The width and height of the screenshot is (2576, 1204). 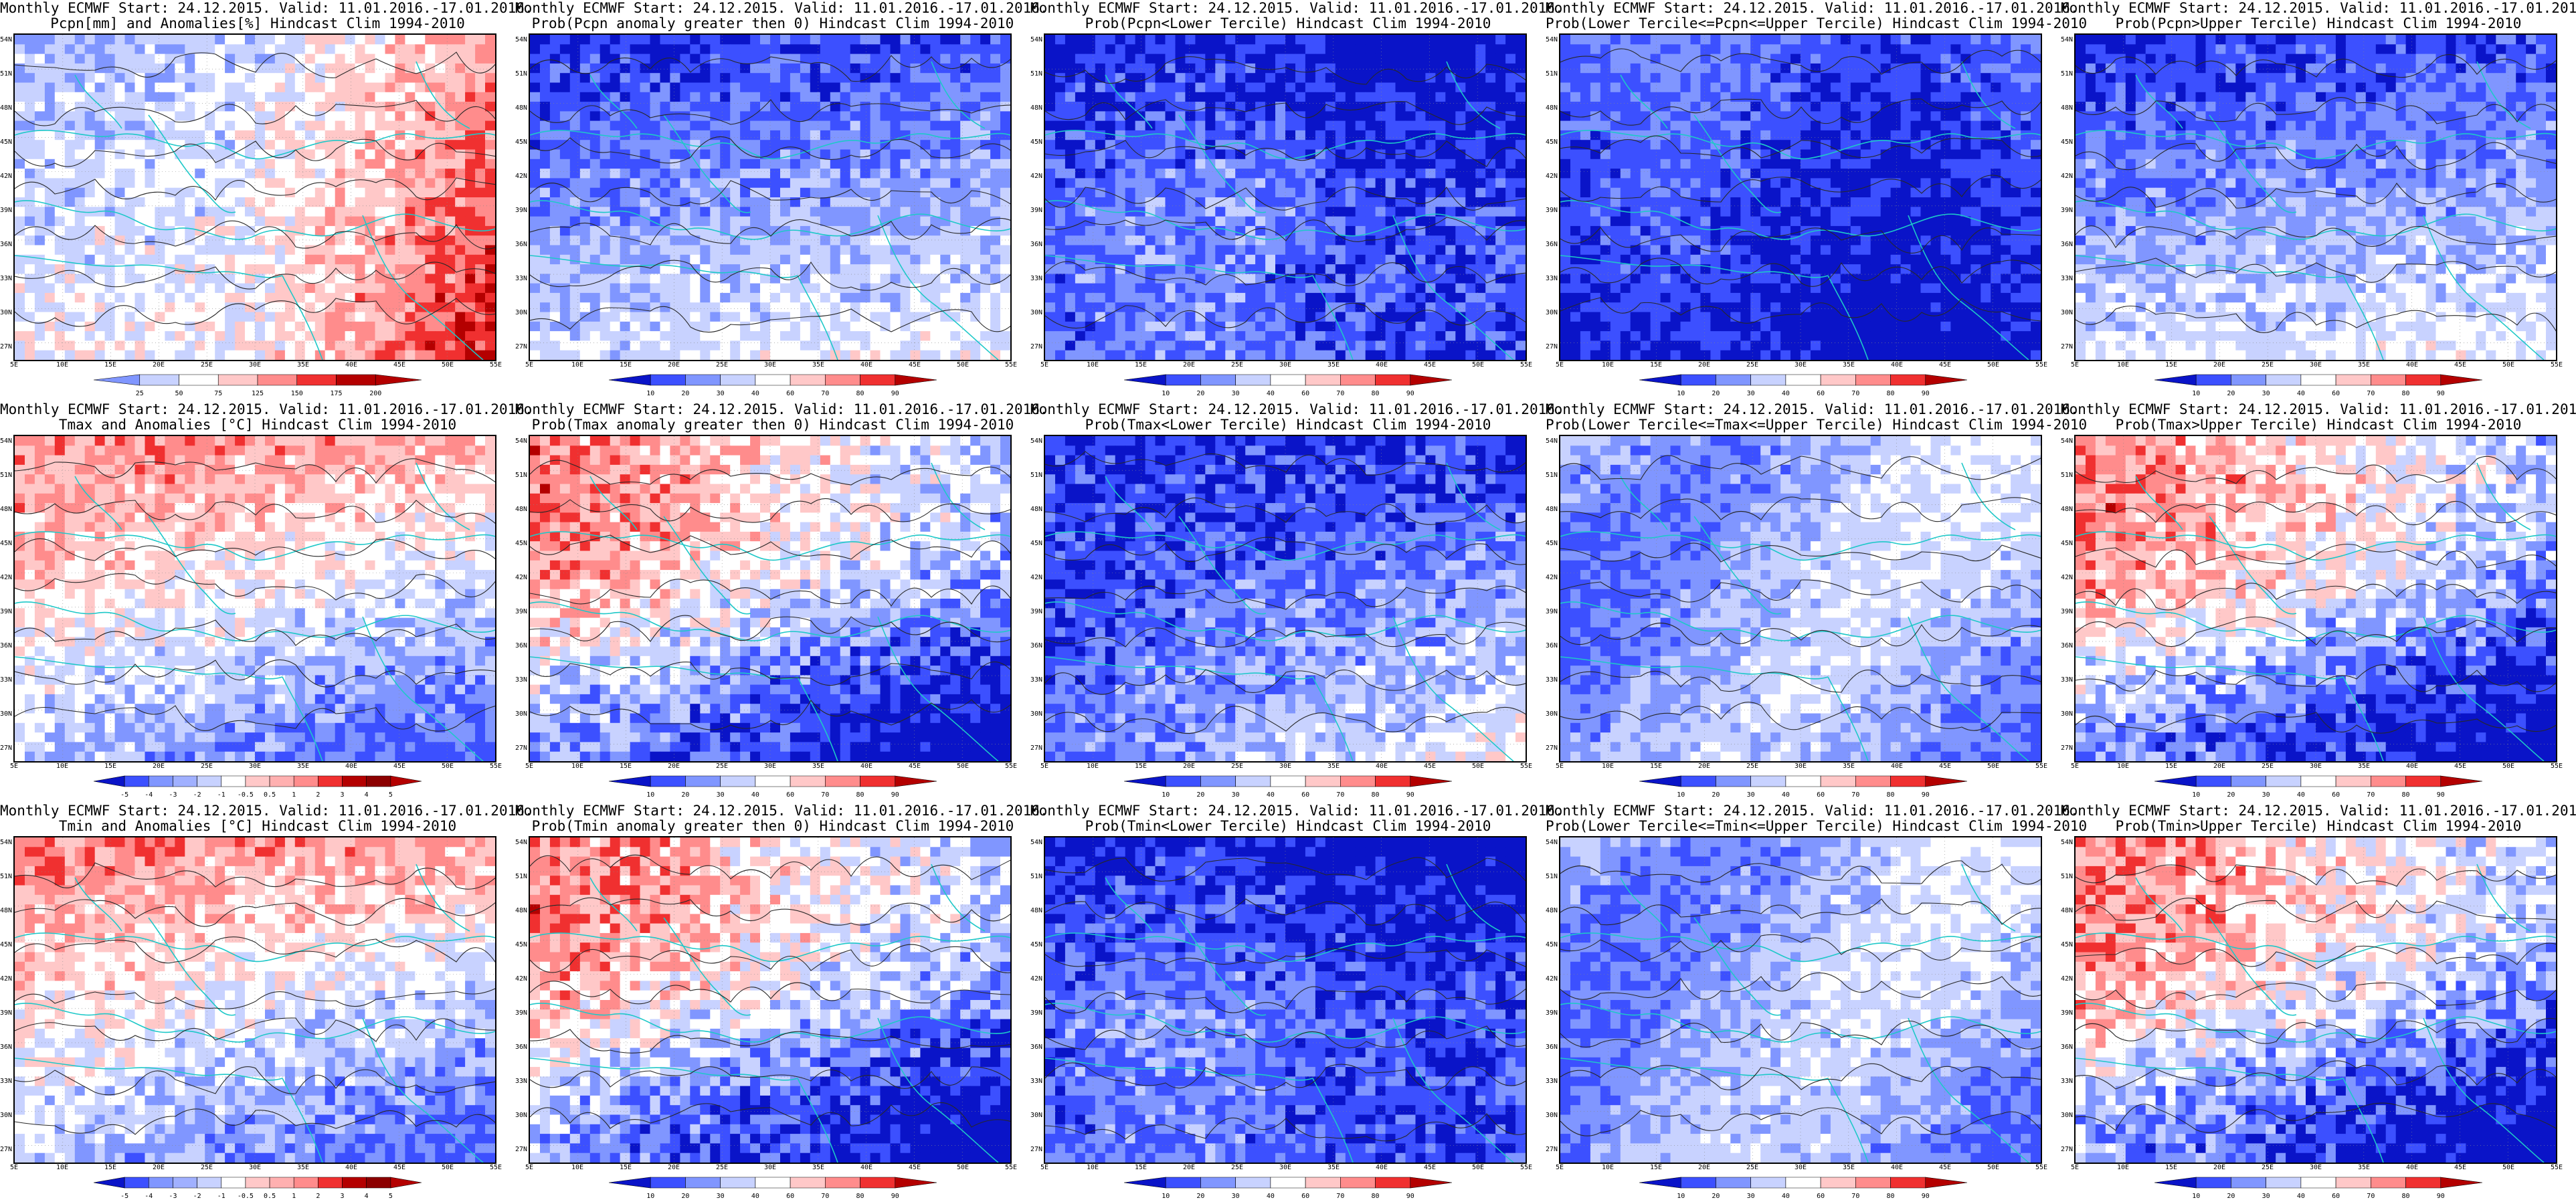 I want to click on colorbar, so click(x=773, y=1183).